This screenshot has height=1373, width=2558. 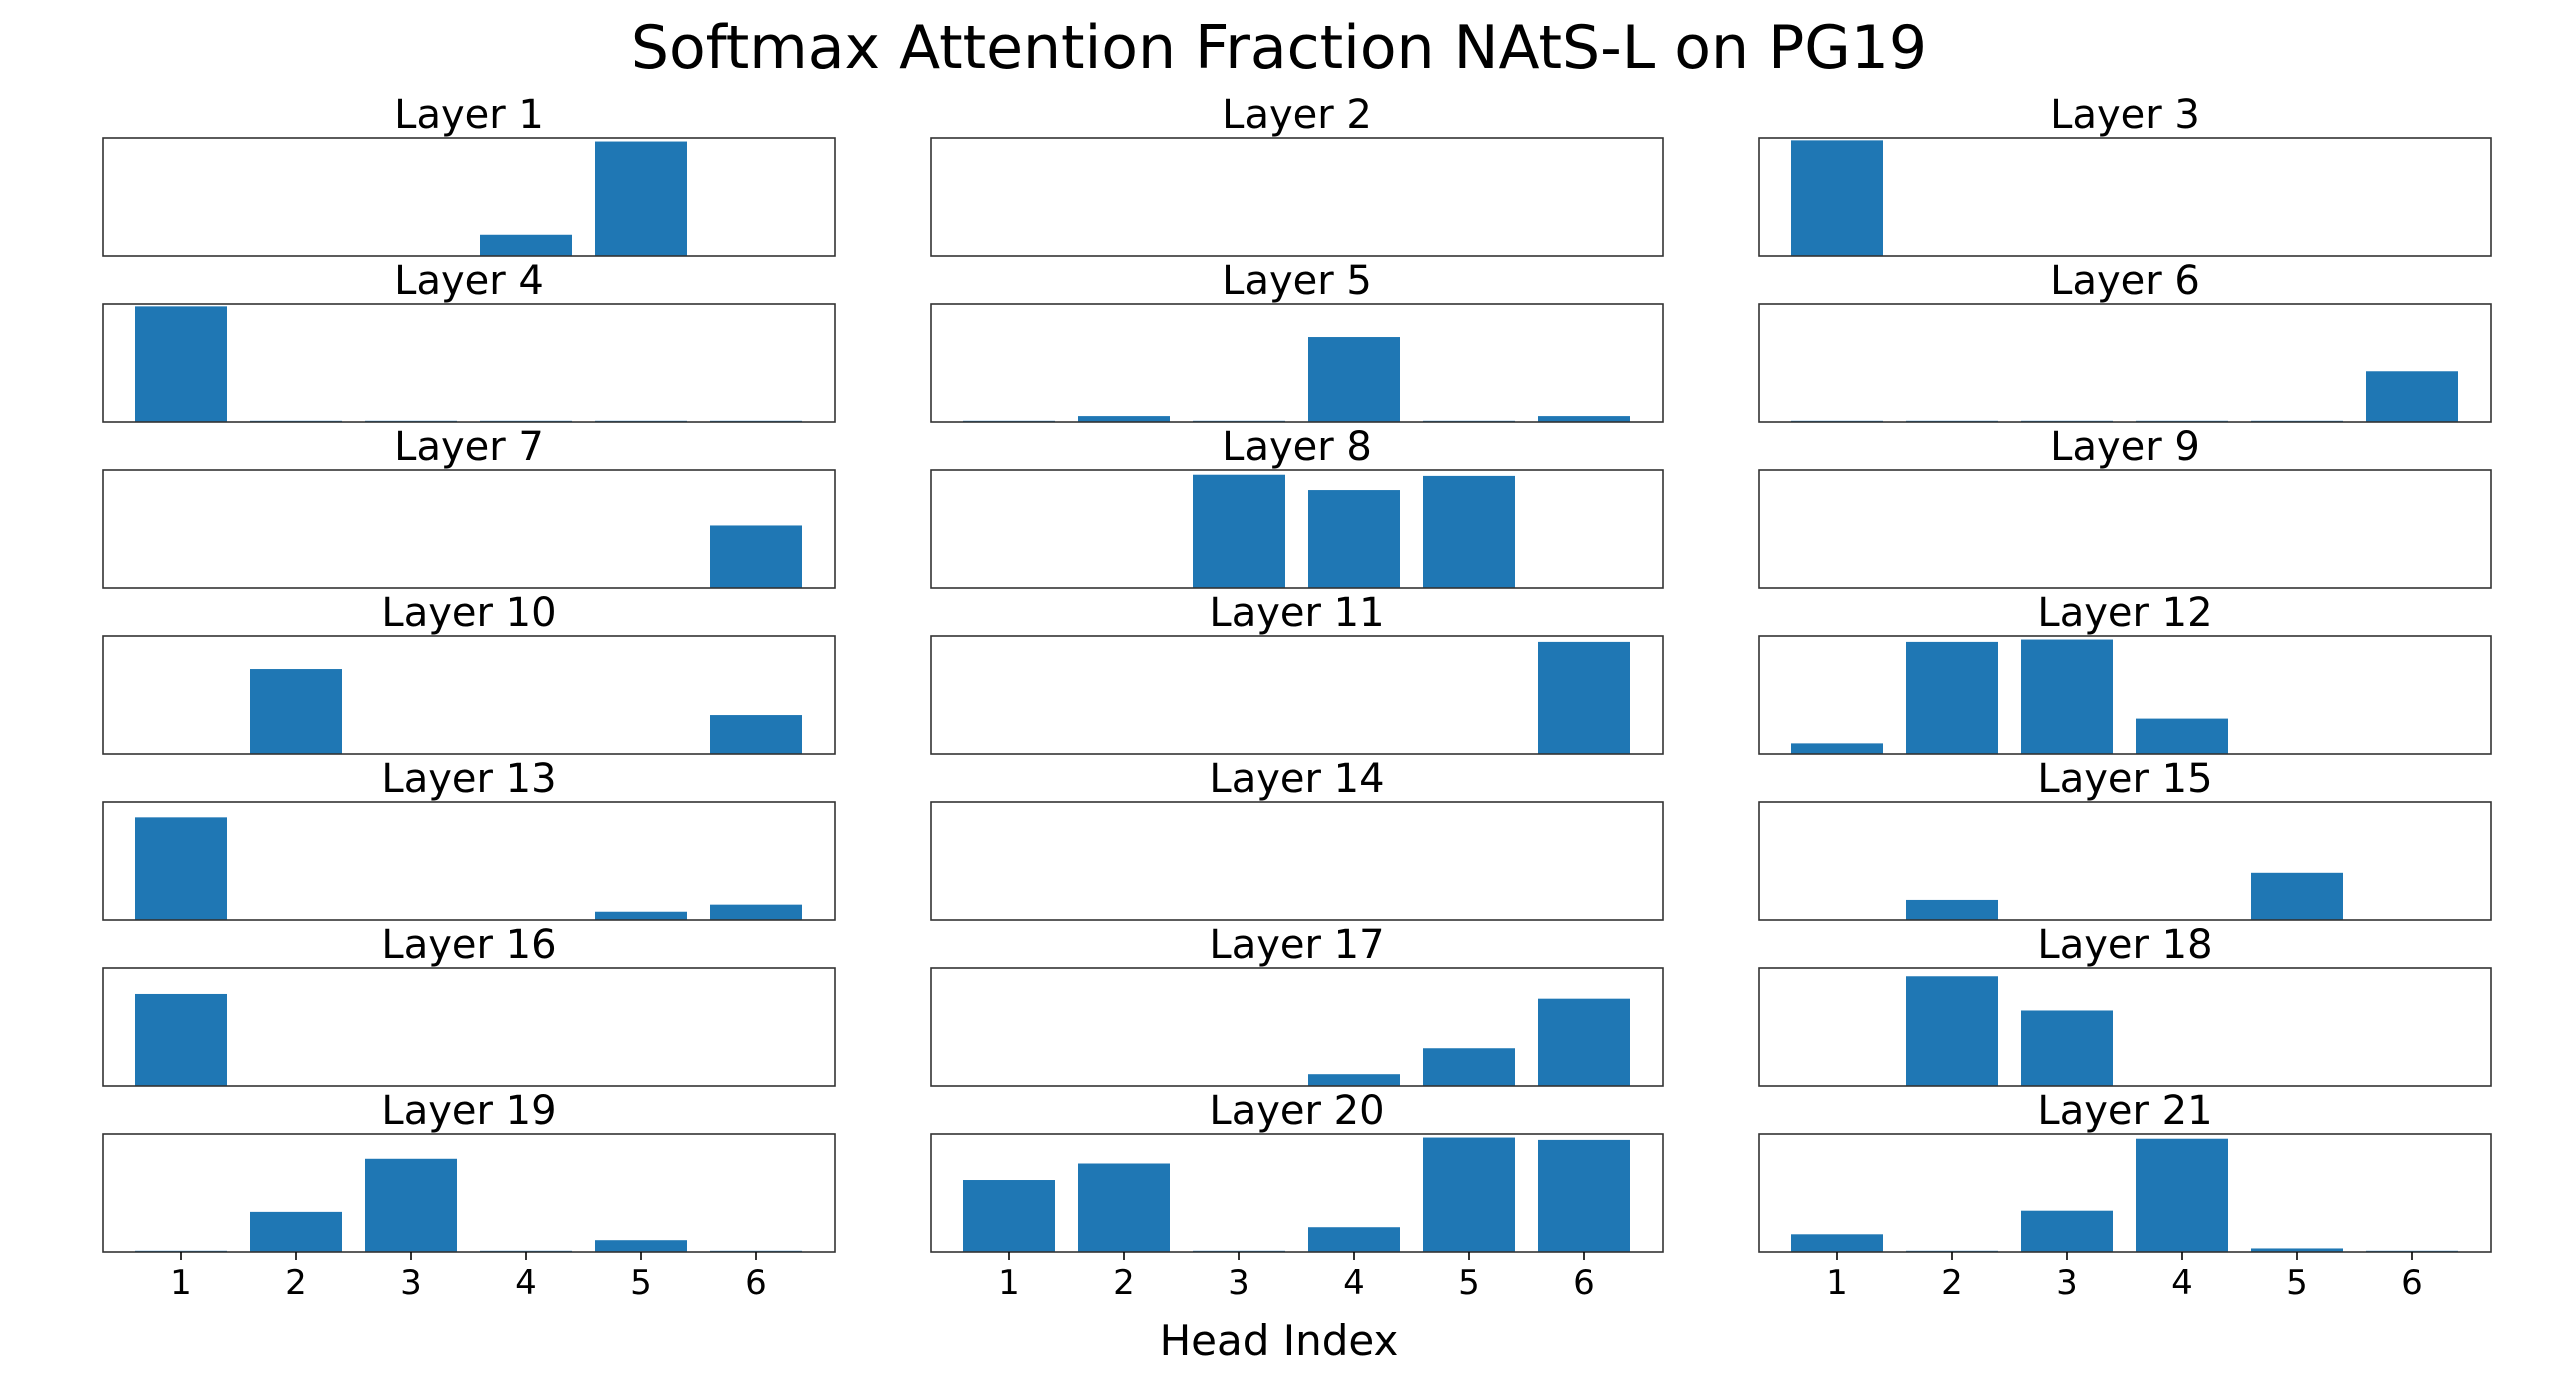 What do you see at coordinates (2125, 174) in the screenshot?
I see `subplot-layer-3: Layer 3` at bounding box center [2125, 174].